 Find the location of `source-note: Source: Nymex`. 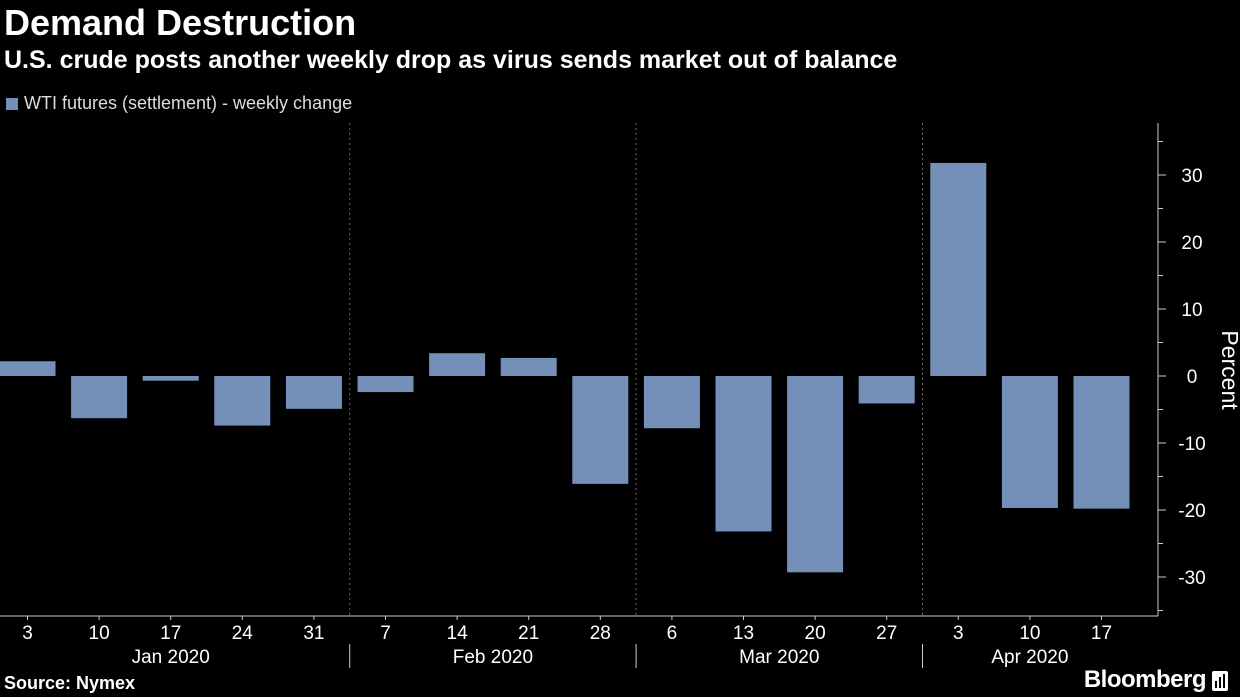

source-note: Source: Nymex is located at coordinates (70, 683).